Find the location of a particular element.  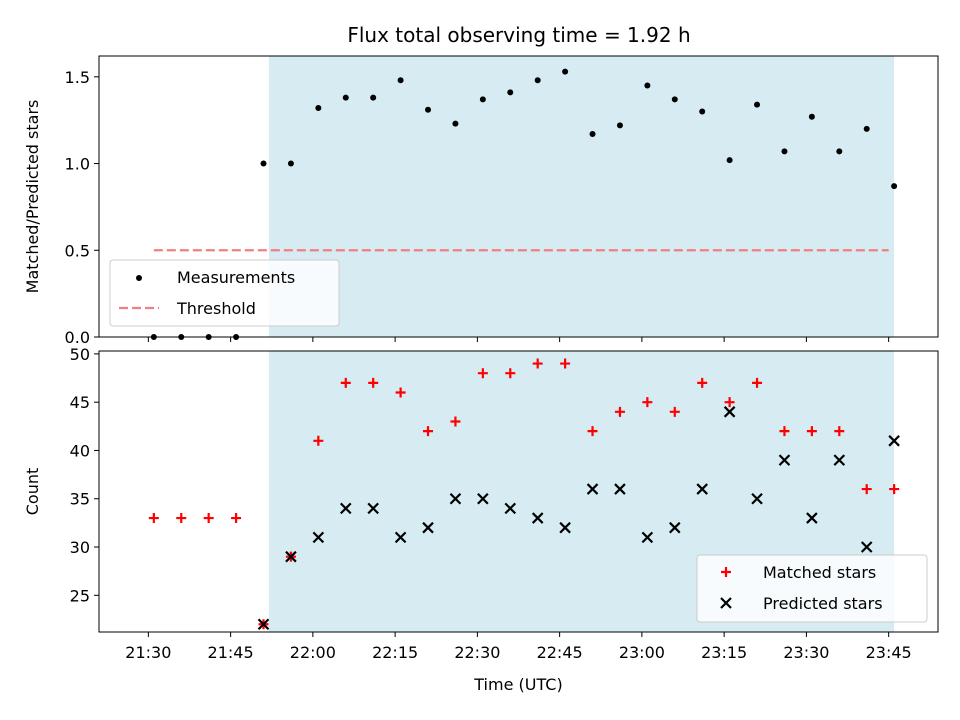

legend-matched-label: Matched stars is located at coordinates (819, 572).